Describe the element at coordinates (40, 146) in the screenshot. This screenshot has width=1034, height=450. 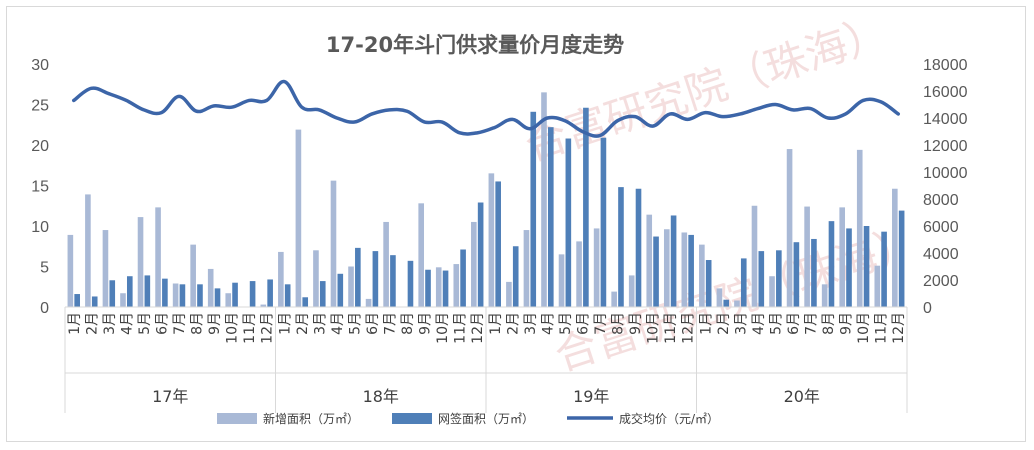
I see `y-left-tick-label: 20` at that location.